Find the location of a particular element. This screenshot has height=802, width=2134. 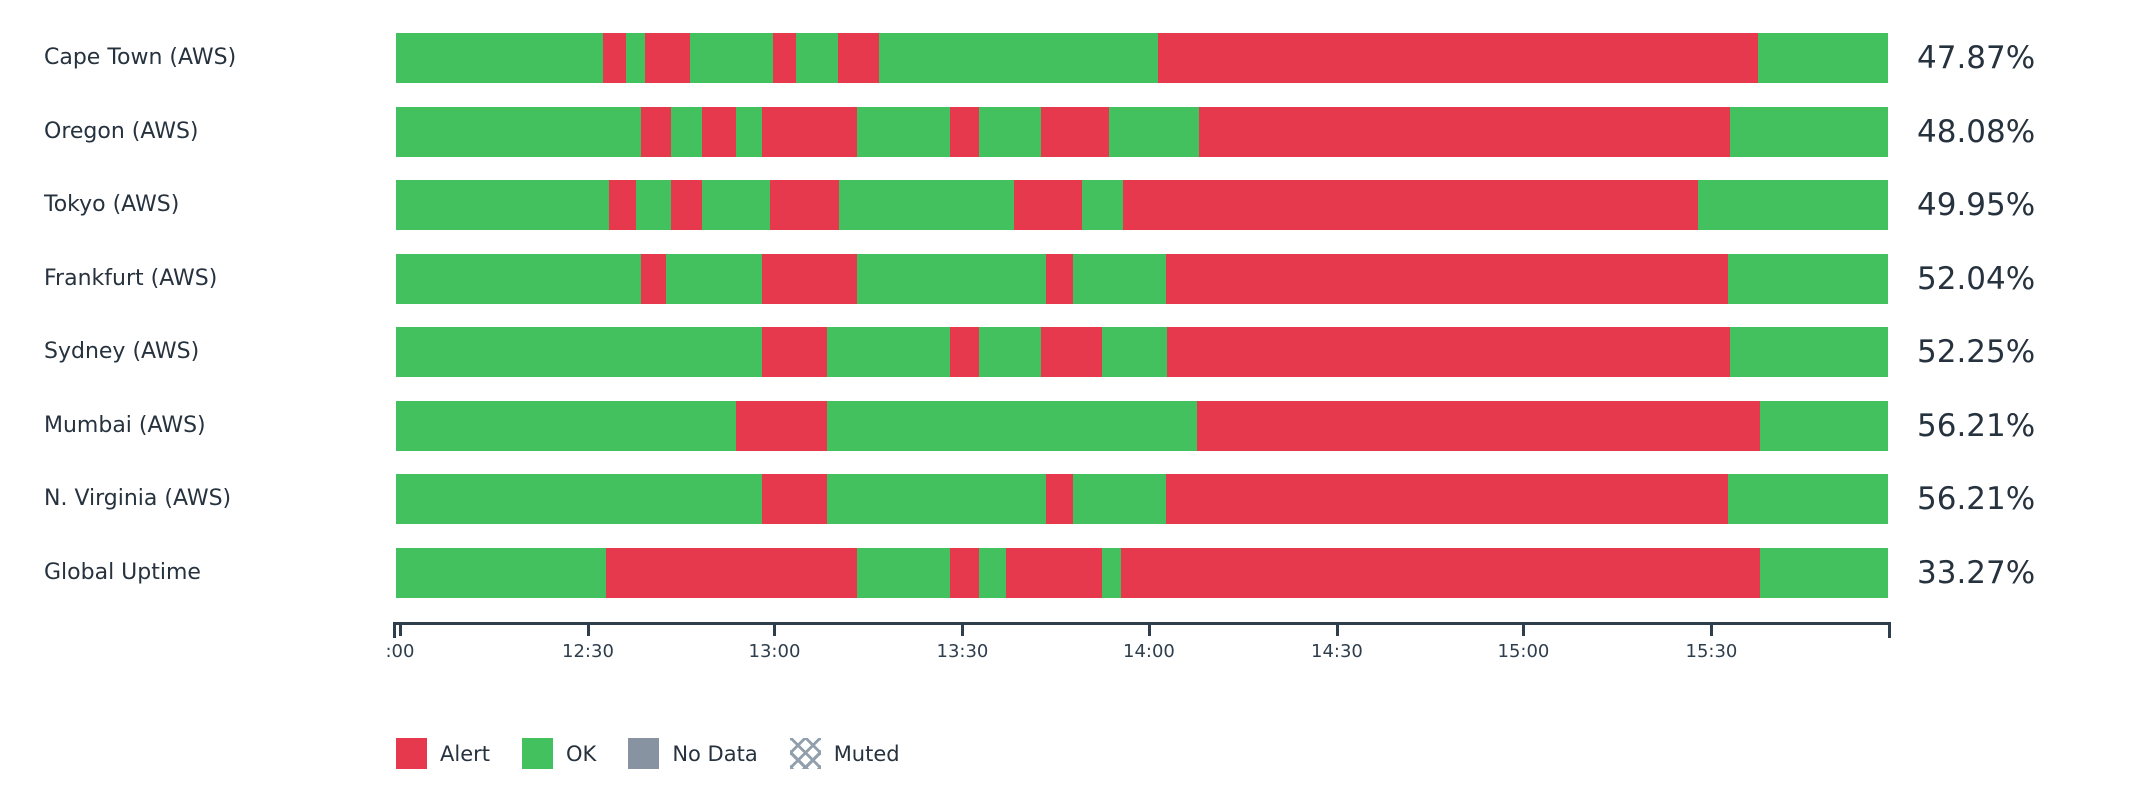

legend-item-label: Alert is located at coordinates (465, 753).